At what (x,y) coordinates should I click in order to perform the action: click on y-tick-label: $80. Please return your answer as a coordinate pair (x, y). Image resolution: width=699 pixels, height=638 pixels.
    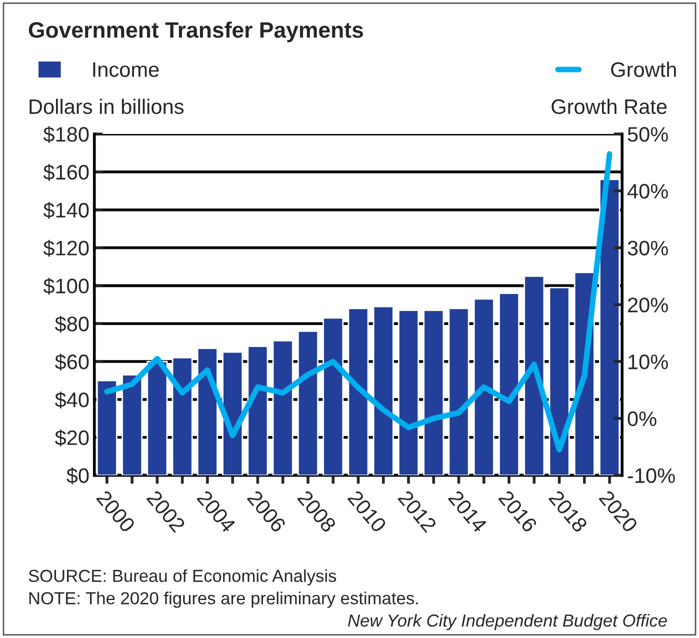
    Looking at the image, I should click on (71, 324).